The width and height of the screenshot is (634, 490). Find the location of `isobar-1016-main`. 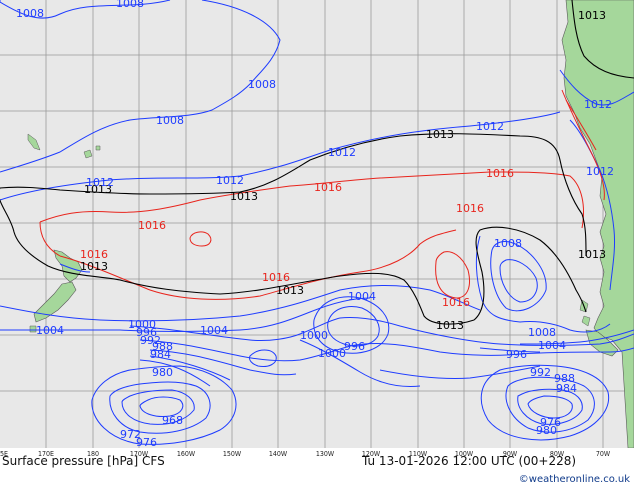

isobar-1016-main is located at coordinates (311, 200).